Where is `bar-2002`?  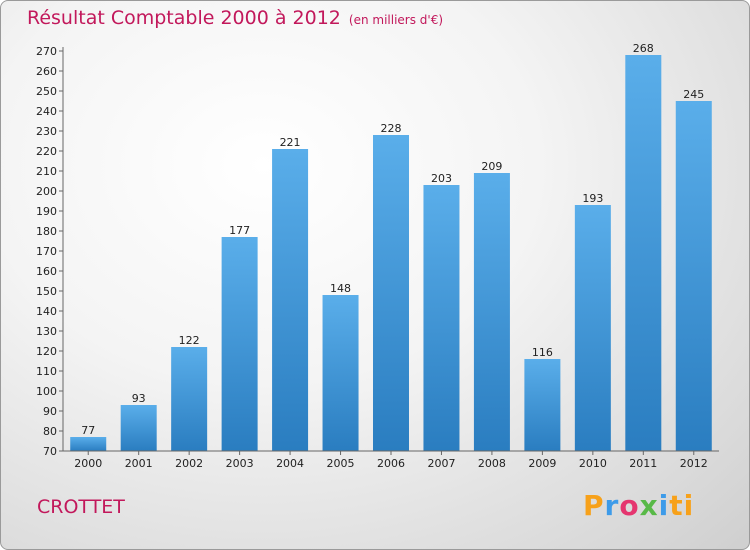 bar-2002 is located at coordinates (189, 399).